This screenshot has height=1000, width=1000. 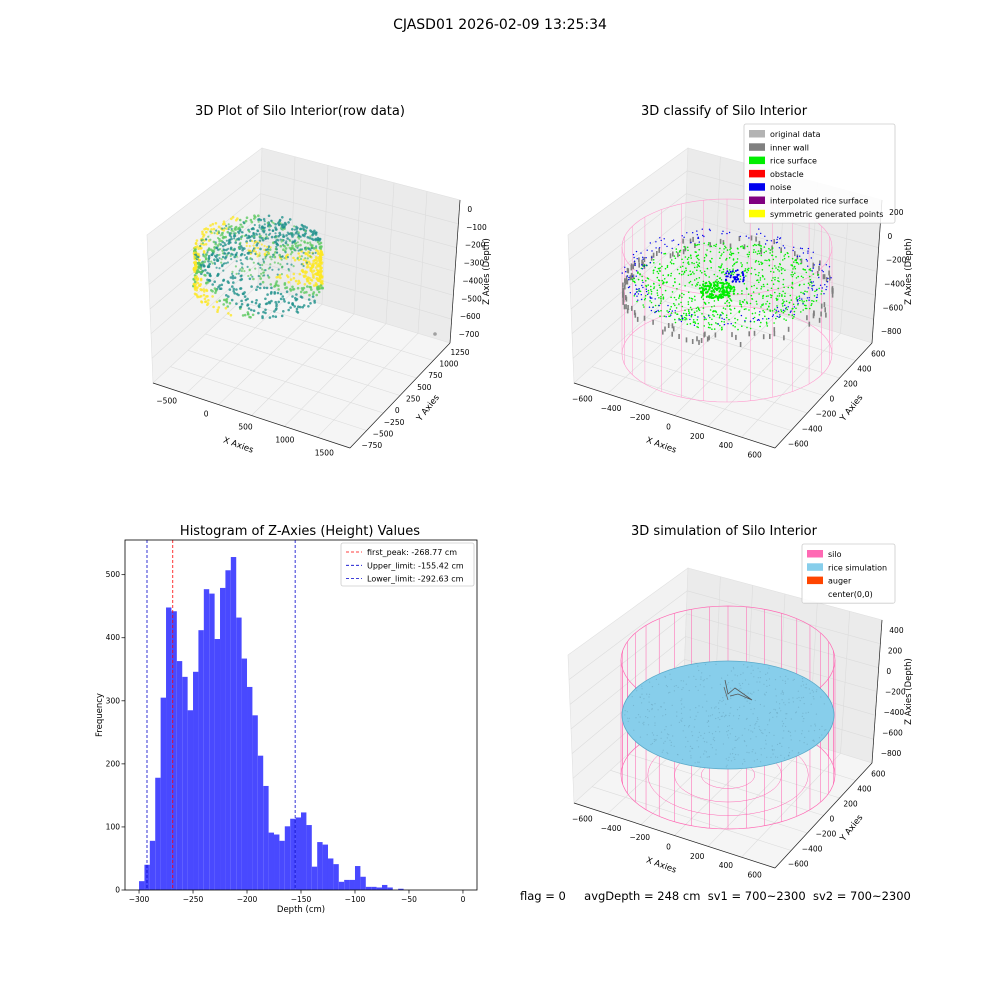 I want to click on panel4-x-tick-label: 400, so click(x=726, y=865).